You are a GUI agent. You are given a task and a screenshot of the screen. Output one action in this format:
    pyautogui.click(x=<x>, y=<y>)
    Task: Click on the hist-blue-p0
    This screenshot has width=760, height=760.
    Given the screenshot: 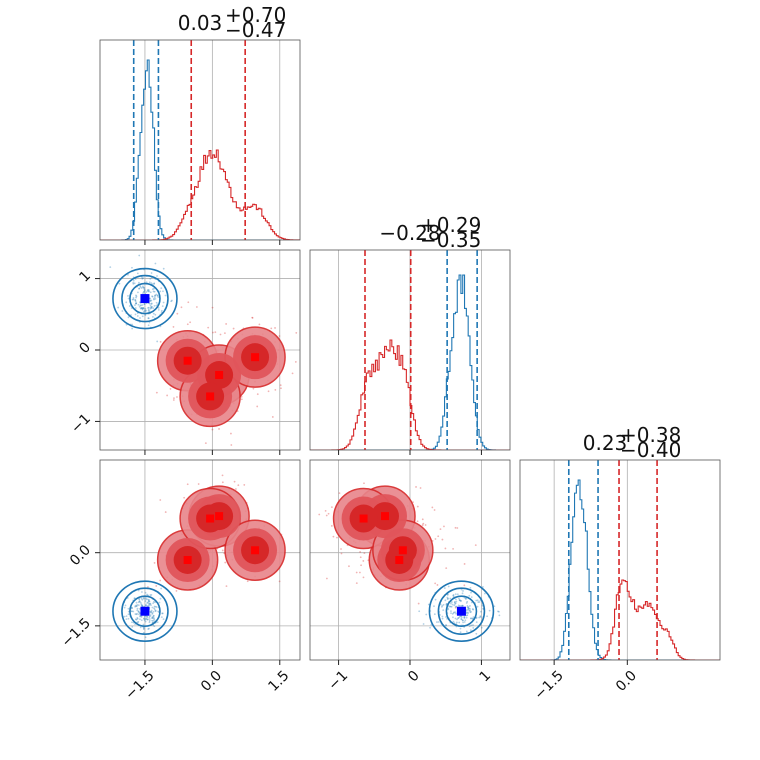 What is the action you would take?
    pyautogui.click(x=200, y=149)
    